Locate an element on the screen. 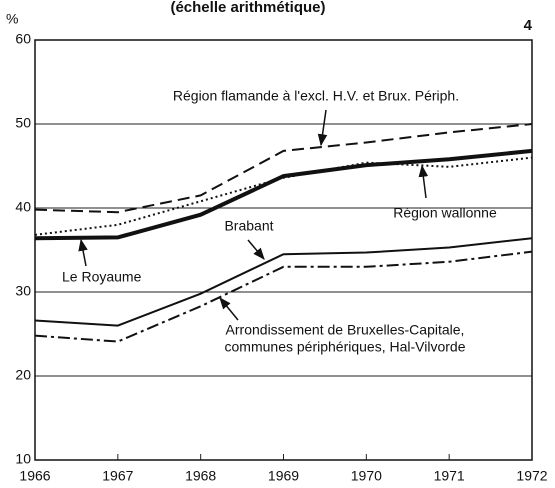  x-tick-label: 1968 is located at coordinates (200, 476).